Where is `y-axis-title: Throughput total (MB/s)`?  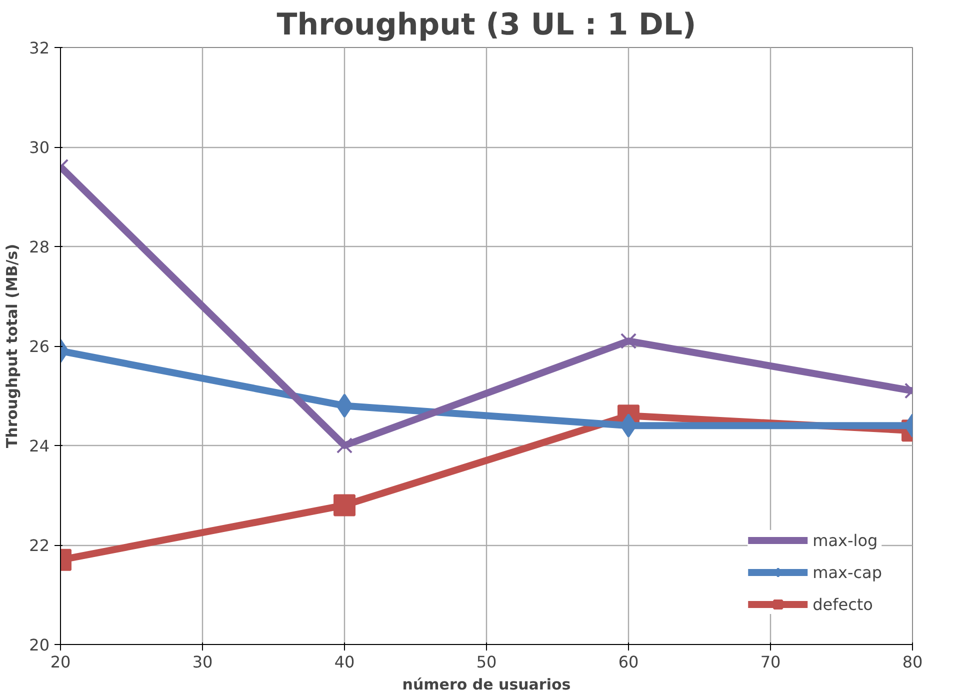
y-axis-title: Throughput total (MB/s) is located at coordinates (12, 346).